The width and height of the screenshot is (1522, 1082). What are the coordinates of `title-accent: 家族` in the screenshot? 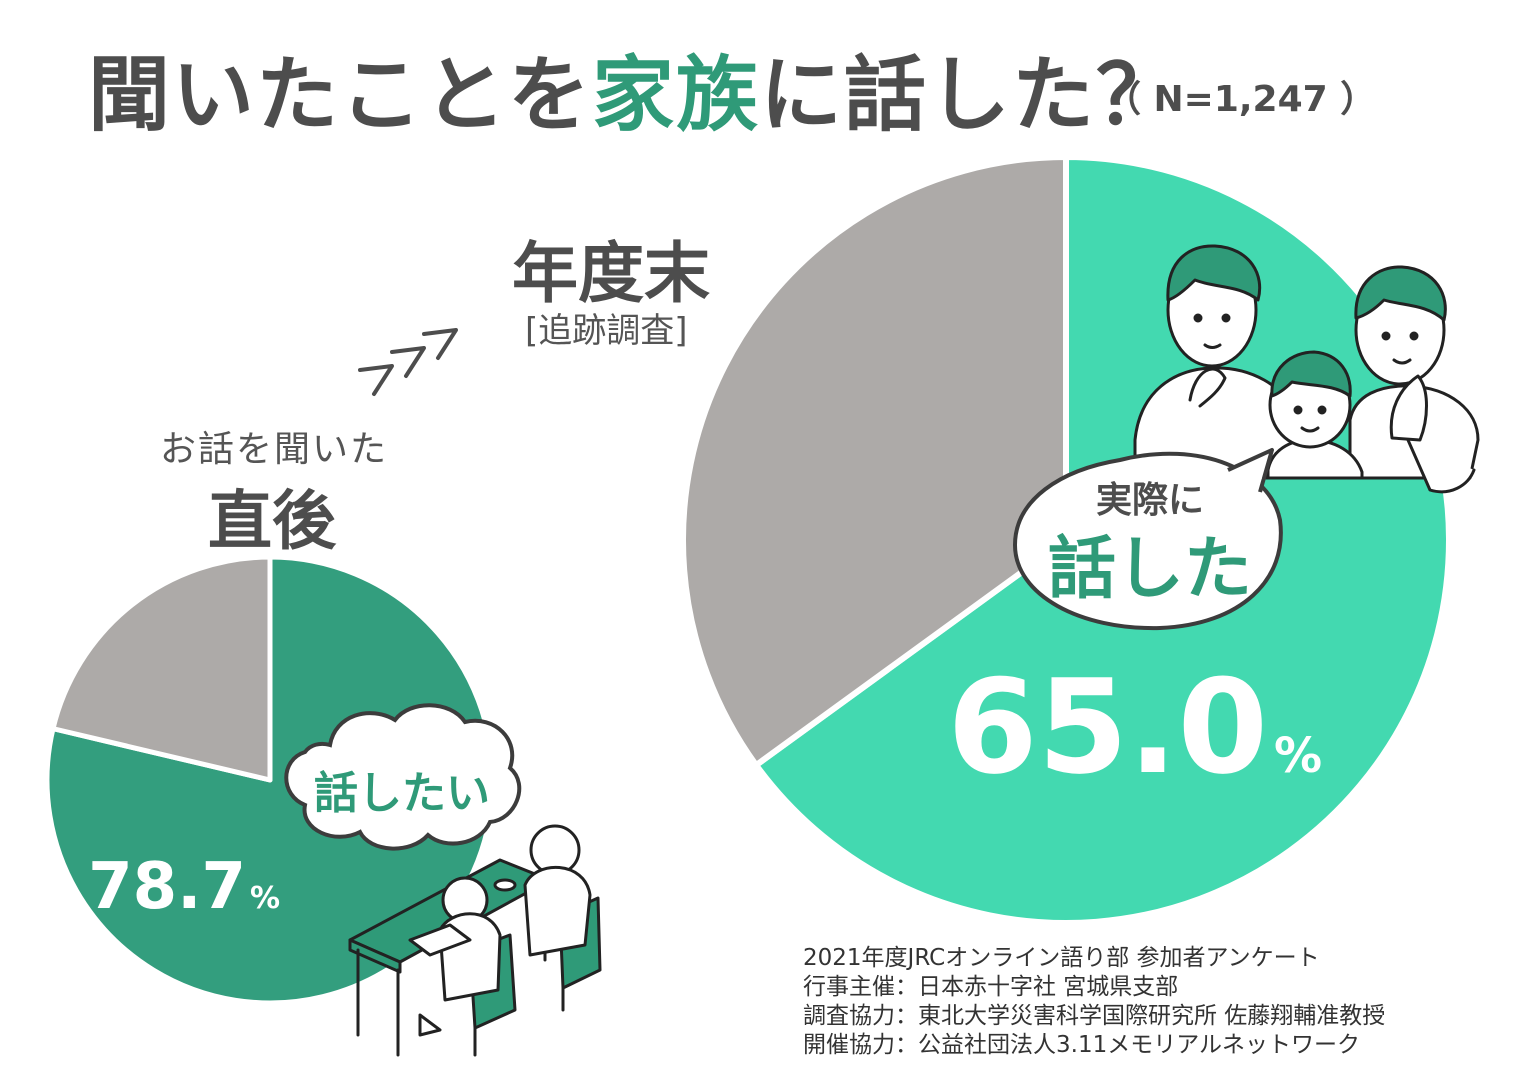 It's located at (676, 95).